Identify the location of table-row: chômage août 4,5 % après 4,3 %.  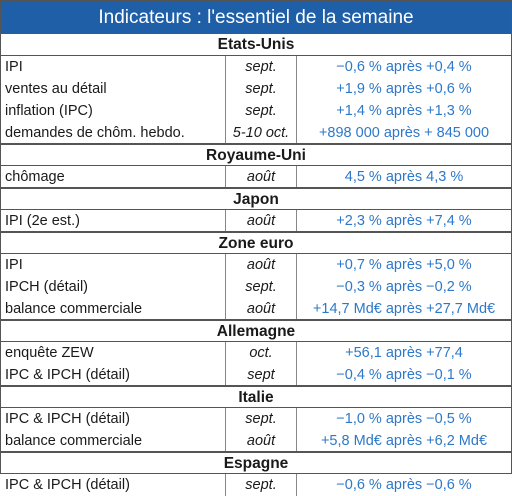
(256, 177).